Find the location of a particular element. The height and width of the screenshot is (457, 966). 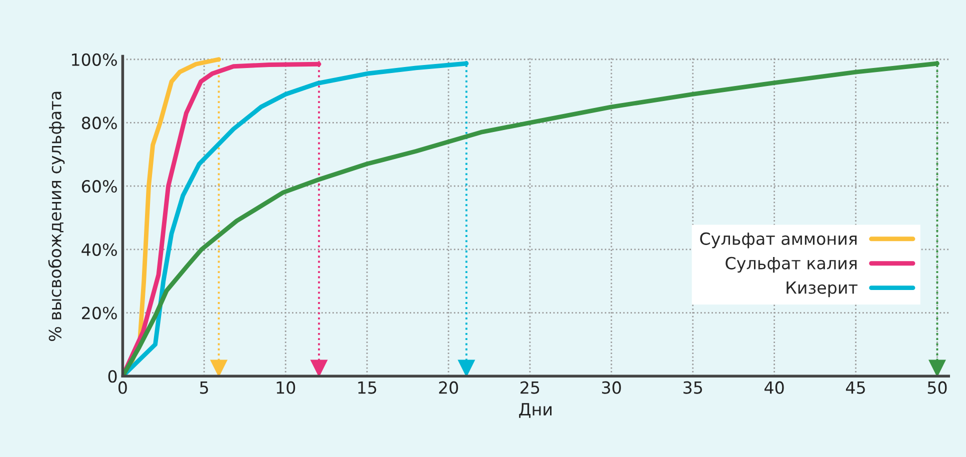

y-tick-label: 0 is located at coordinates (112, 376).